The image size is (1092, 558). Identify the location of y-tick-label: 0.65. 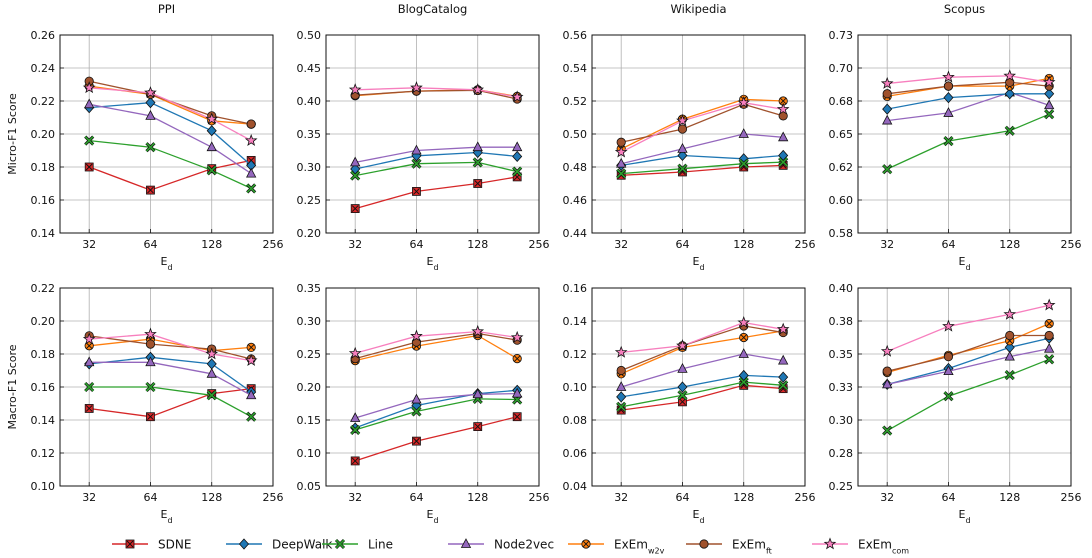
(841, 134).